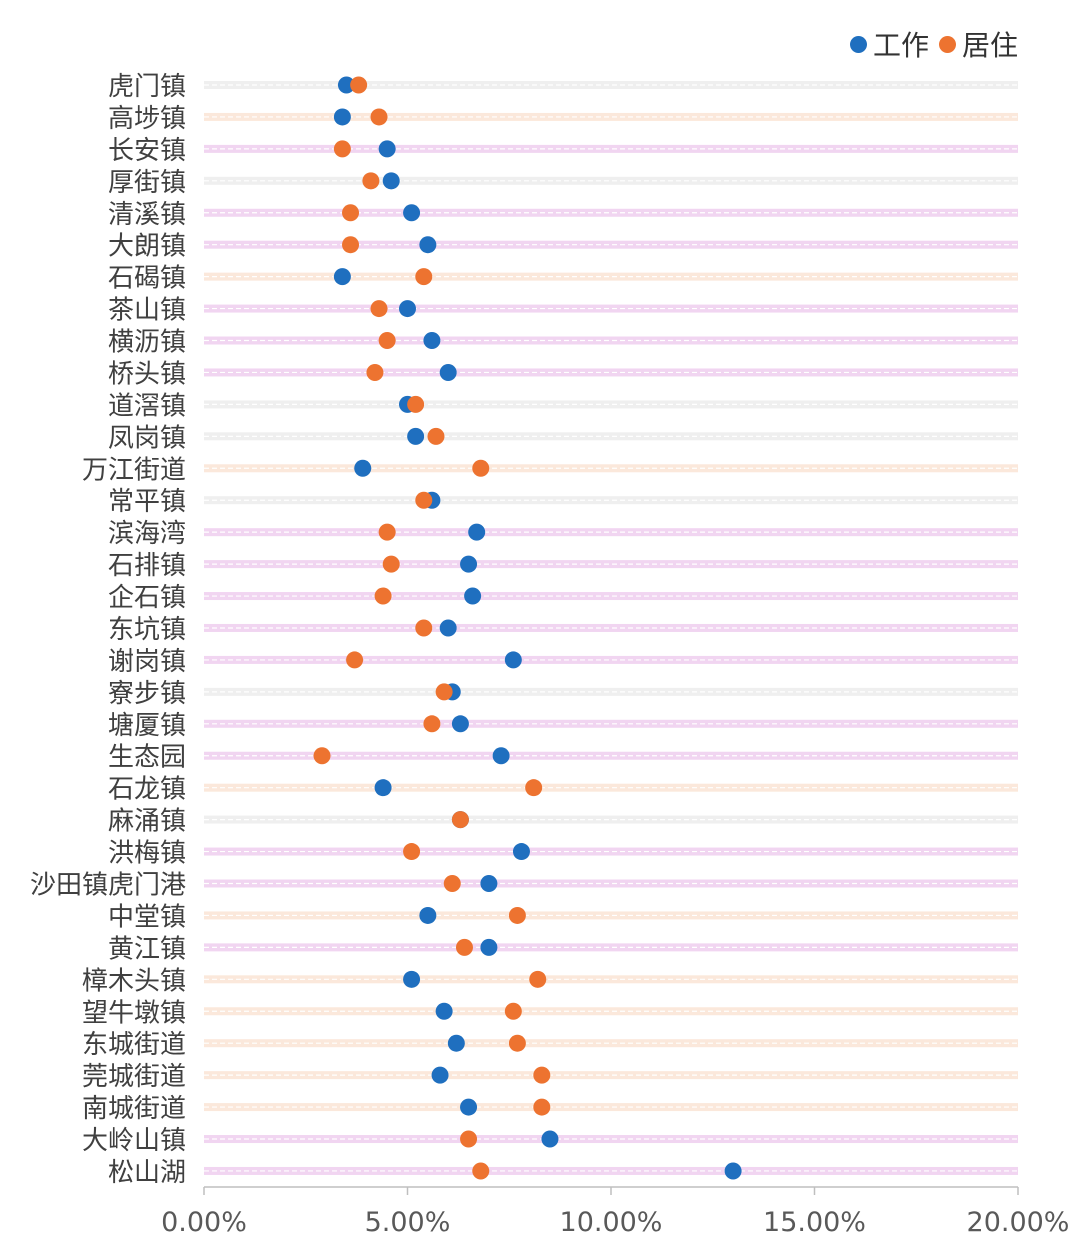 The width and height of the screenshot is (1080, 1259). Describe the element at coordinates (147, 1173) in the screenshot. I see `category-label: 松山湖` at that location.